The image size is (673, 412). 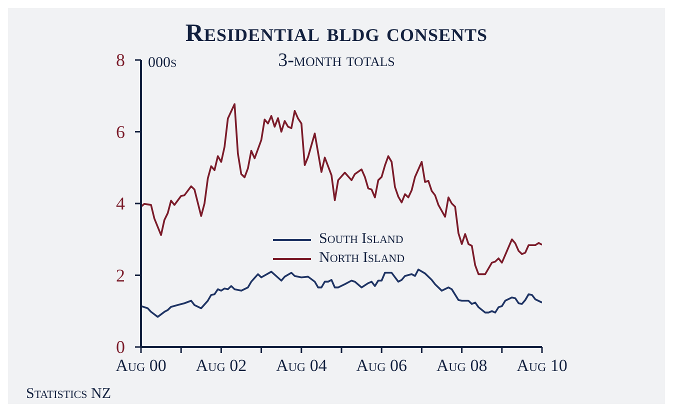 What do you see at coordinates (120, 204) in the screenshot?
I see `y-tick-label: 4` at bounding box center [120, 204].